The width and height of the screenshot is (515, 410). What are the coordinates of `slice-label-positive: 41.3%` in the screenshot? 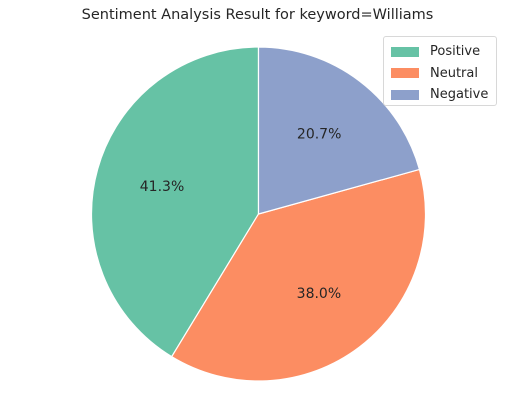 It's located at (162, 187).